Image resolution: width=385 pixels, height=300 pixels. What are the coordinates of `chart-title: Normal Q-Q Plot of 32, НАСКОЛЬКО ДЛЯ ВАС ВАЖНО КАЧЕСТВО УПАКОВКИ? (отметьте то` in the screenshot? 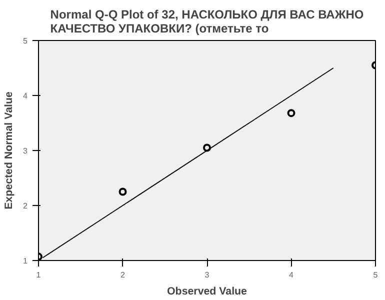 It's located at (207, 22).